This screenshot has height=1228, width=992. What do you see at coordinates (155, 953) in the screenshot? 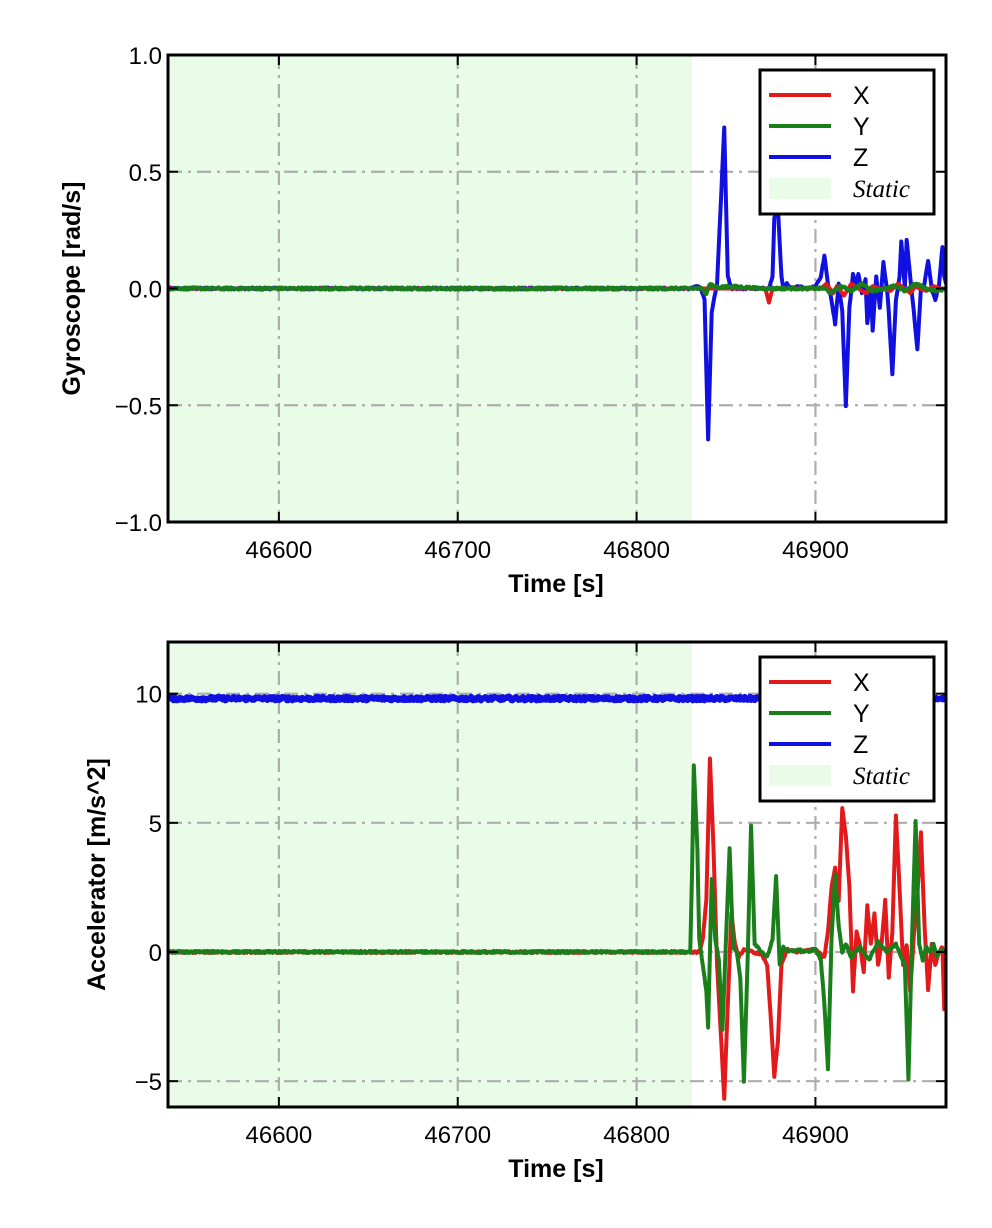
I see `accel-ytick-label-1: 0` at bounding box center [155, 953].